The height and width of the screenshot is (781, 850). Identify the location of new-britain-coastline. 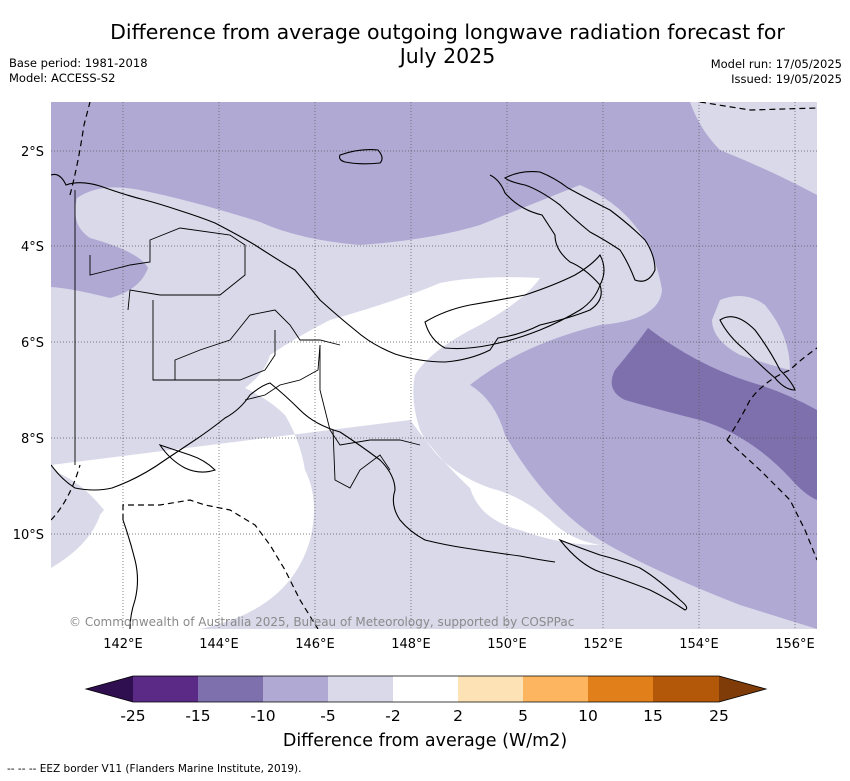
(580, 226).